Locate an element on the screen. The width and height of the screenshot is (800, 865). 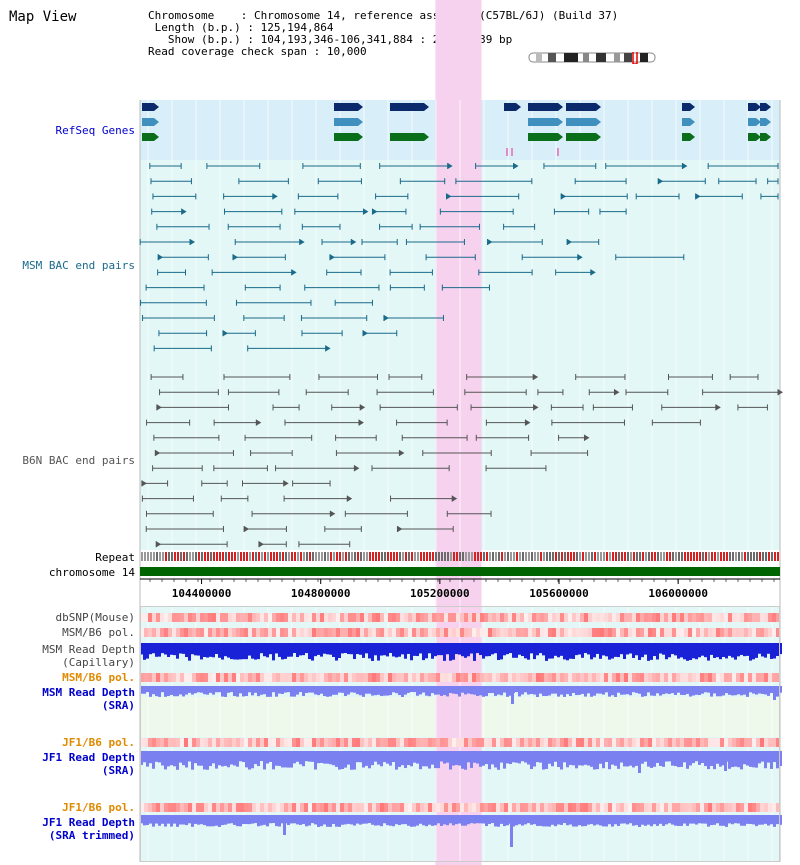
msm-bac-label: MSM BAC end pairs is located at coordinates (78, 265).